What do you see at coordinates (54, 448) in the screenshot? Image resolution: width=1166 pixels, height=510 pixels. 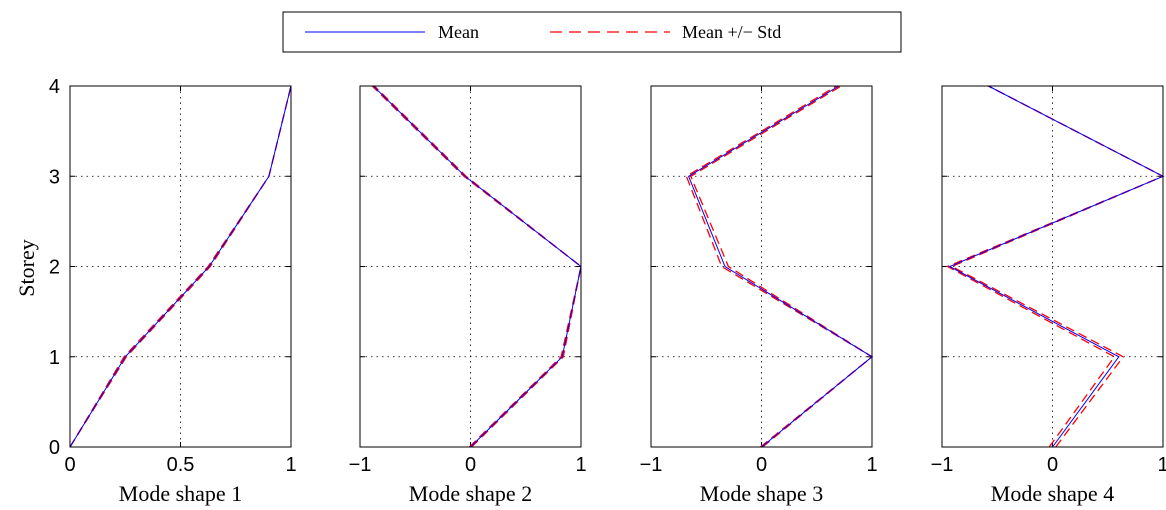 I see `y-tick-label: 0` at bounding box center [54, 448].